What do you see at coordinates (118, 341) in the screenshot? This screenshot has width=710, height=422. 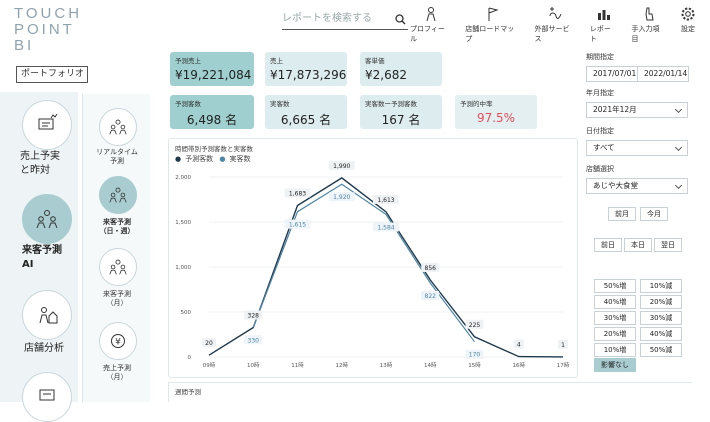 I see `submenu-sales-monthly: ¥` at bounding box center [118, 341].